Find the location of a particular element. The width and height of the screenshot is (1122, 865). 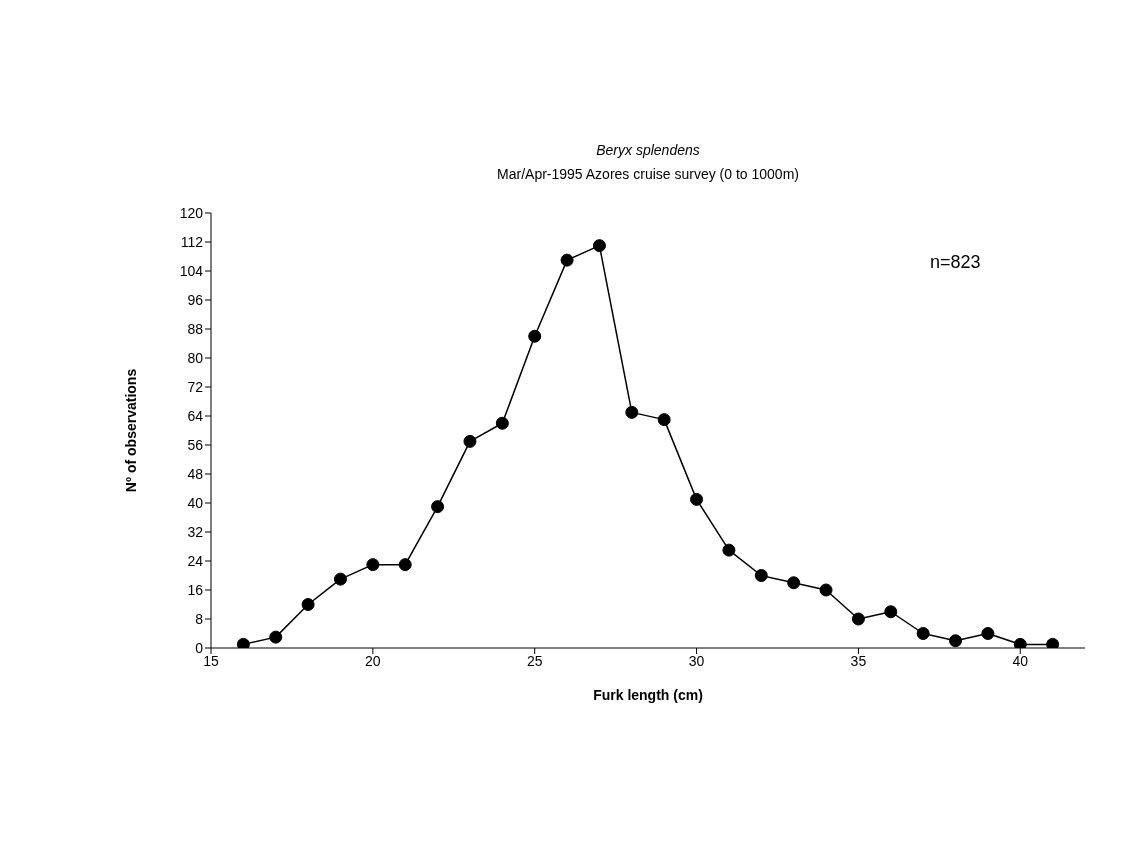

y-tick-label: 88 is located at coordinates (195, 328).